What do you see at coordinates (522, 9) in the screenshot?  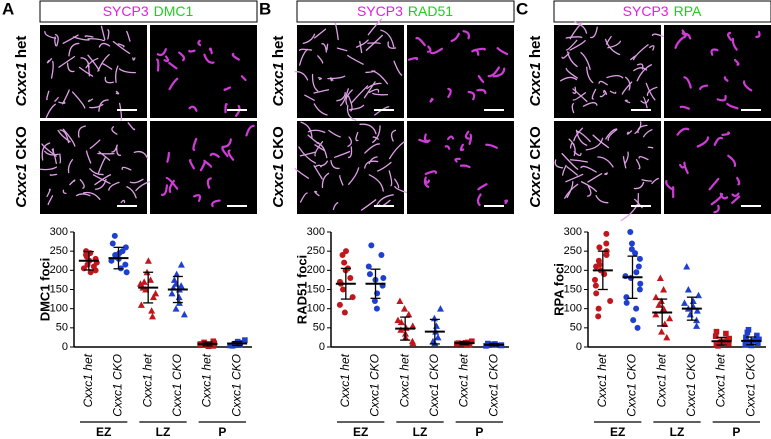 I see `panel-letter: C` at bounding box center [522, 9].